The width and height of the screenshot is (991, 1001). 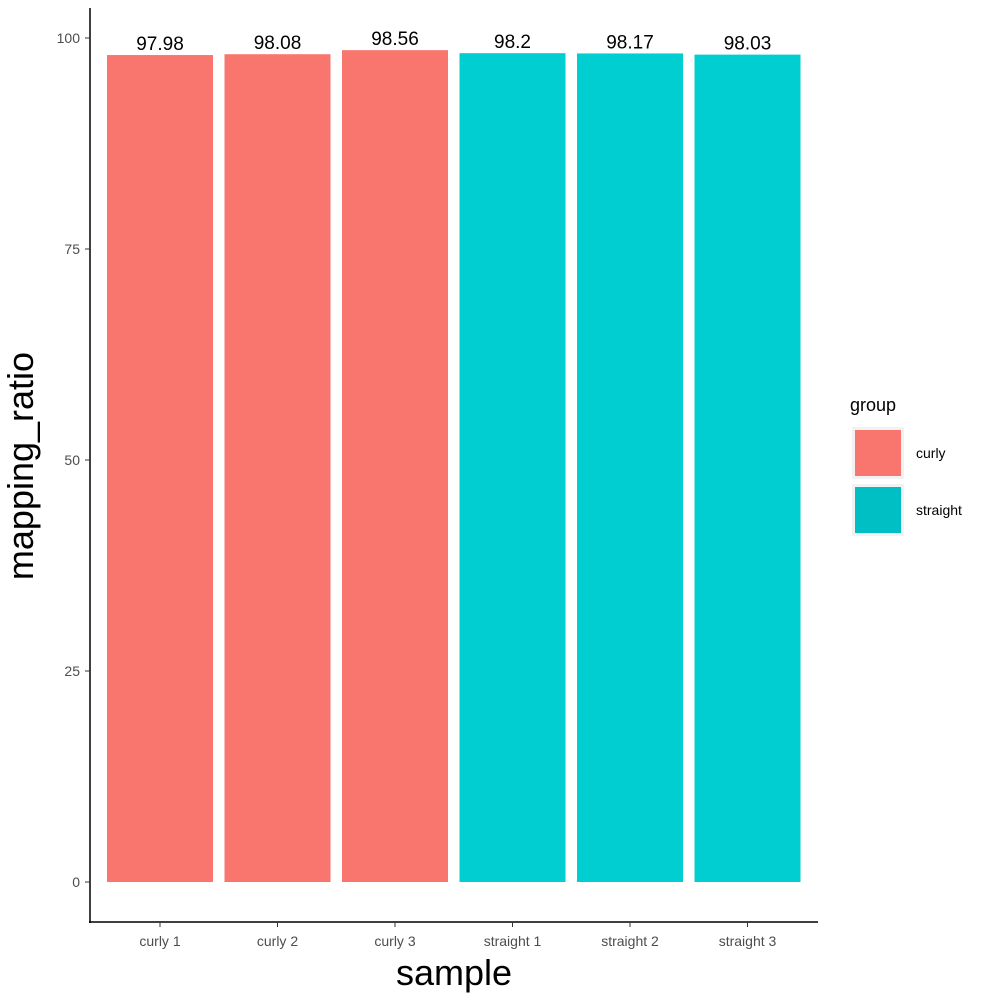 What do you see at coordinates (748, 44) in the screenshot?
I see `data-label-straight-3: 98.03` at bounding box center [748, 44].